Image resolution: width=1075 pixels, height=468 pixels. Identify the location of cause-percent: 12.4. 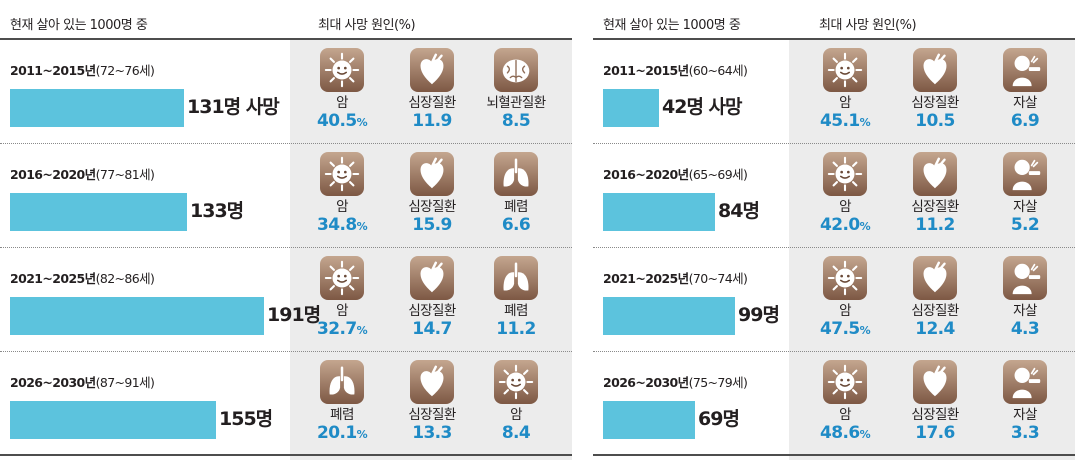
(935, 329).